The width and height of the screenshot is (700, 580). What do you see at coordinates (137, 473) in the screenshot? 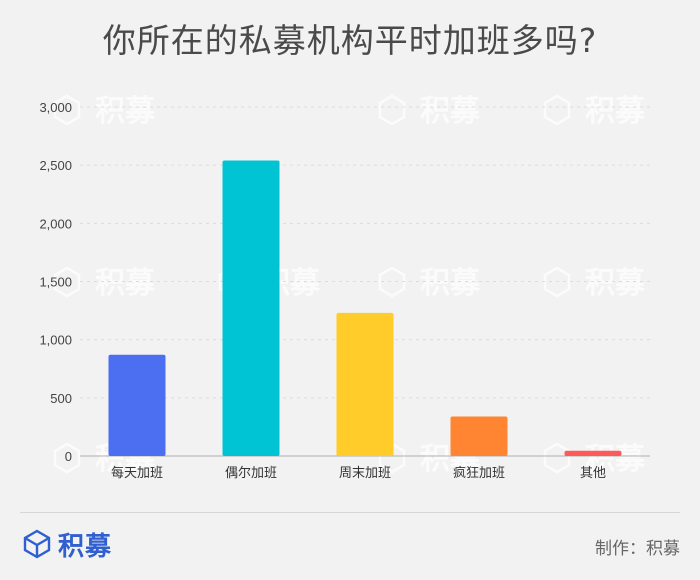
I see `x-tick-label: 每天加班` at bounding box center [137, 473].